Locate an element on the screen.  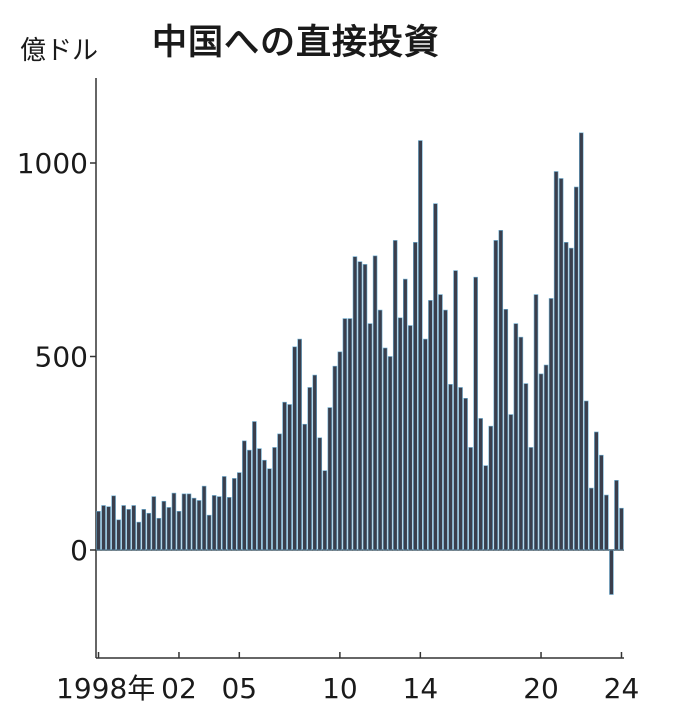
y-axis-ticks: 0 500 1000 is located at coordinates (56, 357).